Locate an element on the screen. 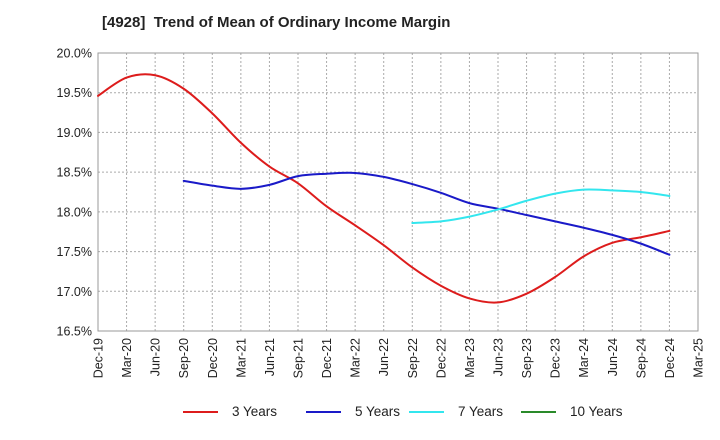 The width and height of the screenshot is (720, 440). y-tick-label: 20.0% is located at coordinates (74, 54).